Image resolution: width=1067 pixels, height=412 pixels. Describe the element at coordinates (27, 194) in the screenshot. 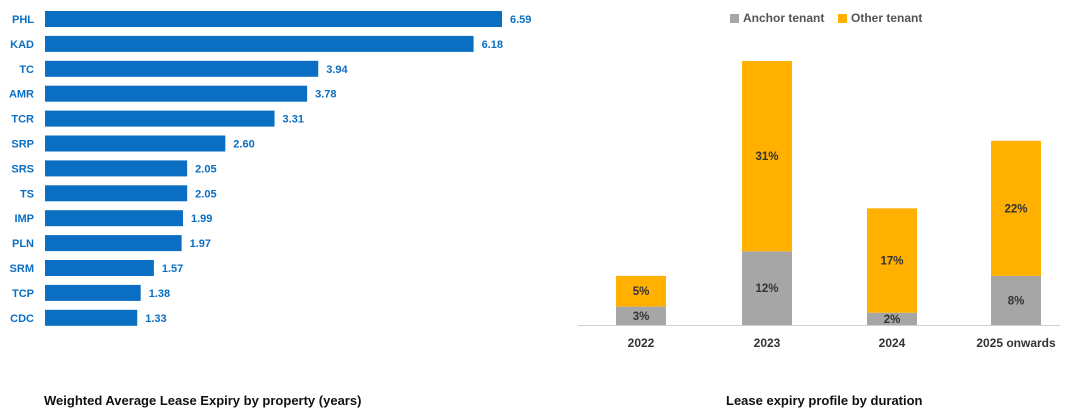

I see `category-label: TS` at that location.